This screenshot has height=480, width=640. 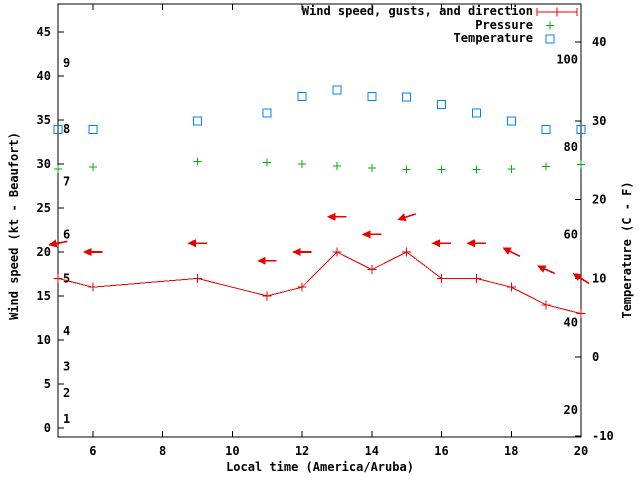 I want to click on wind-ticks: 0 5 10 15 20 25 30 35 40 45, so click(x=50, y=230).